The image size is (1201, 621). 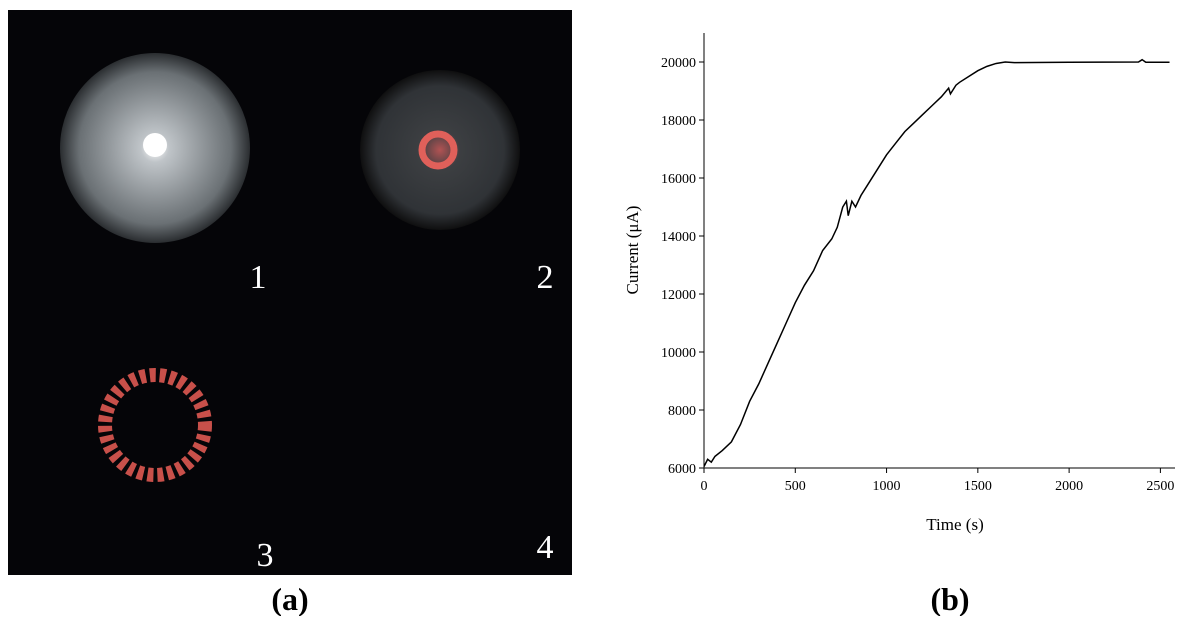 I want to click on photo-label: 3, so click(x=265, y=555).